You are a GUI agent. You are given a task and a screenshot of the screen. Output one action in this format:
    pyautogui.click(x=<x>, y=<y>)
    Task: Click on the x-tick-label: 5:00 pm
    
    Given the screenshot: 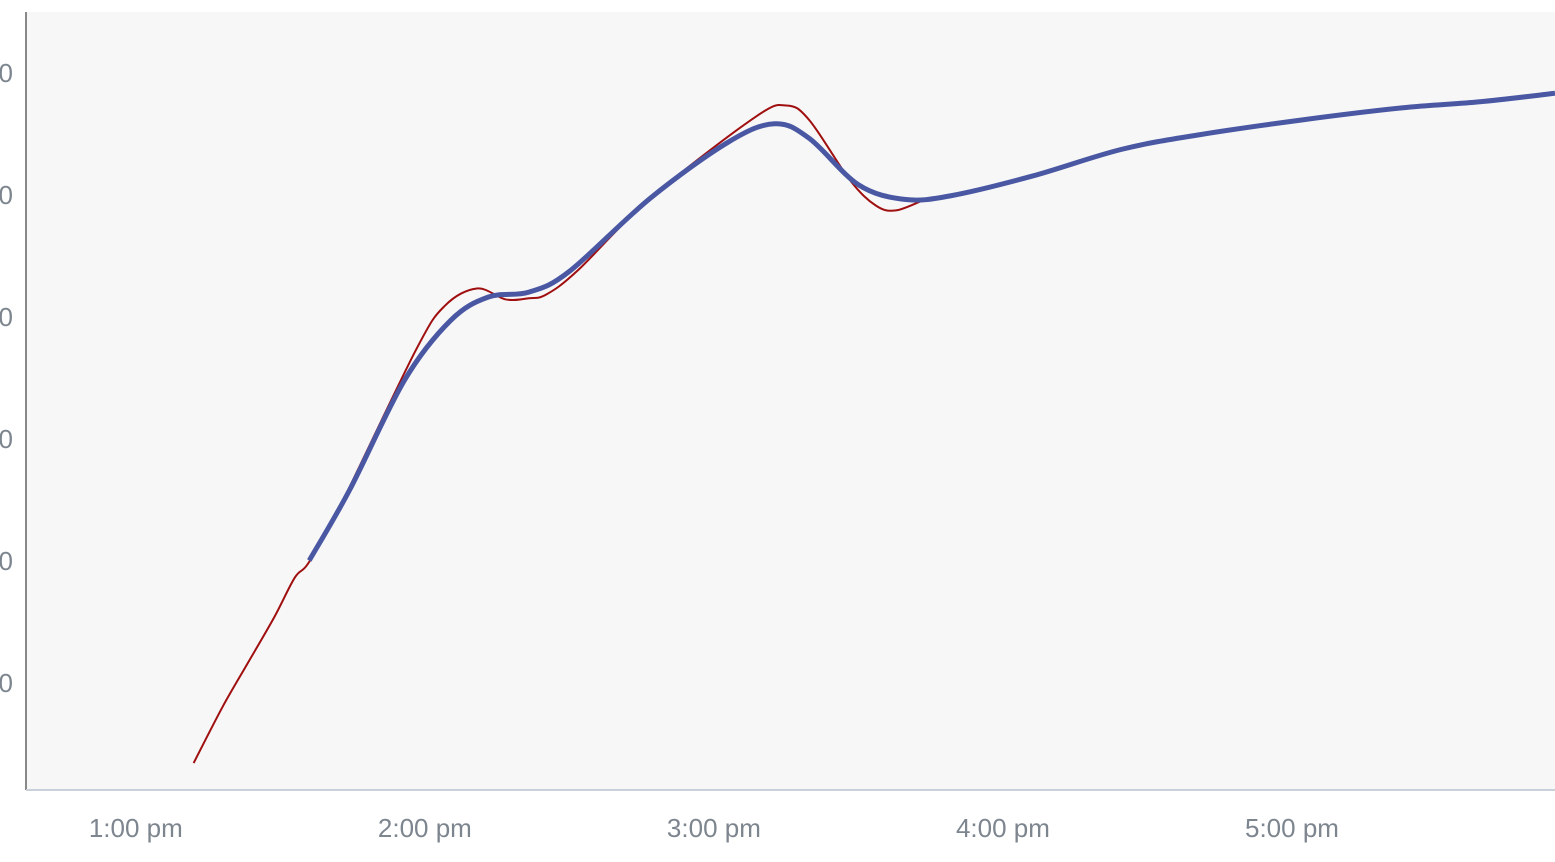 What is the action you would take?
    pyautogui.click(x=1292, y=828)
    